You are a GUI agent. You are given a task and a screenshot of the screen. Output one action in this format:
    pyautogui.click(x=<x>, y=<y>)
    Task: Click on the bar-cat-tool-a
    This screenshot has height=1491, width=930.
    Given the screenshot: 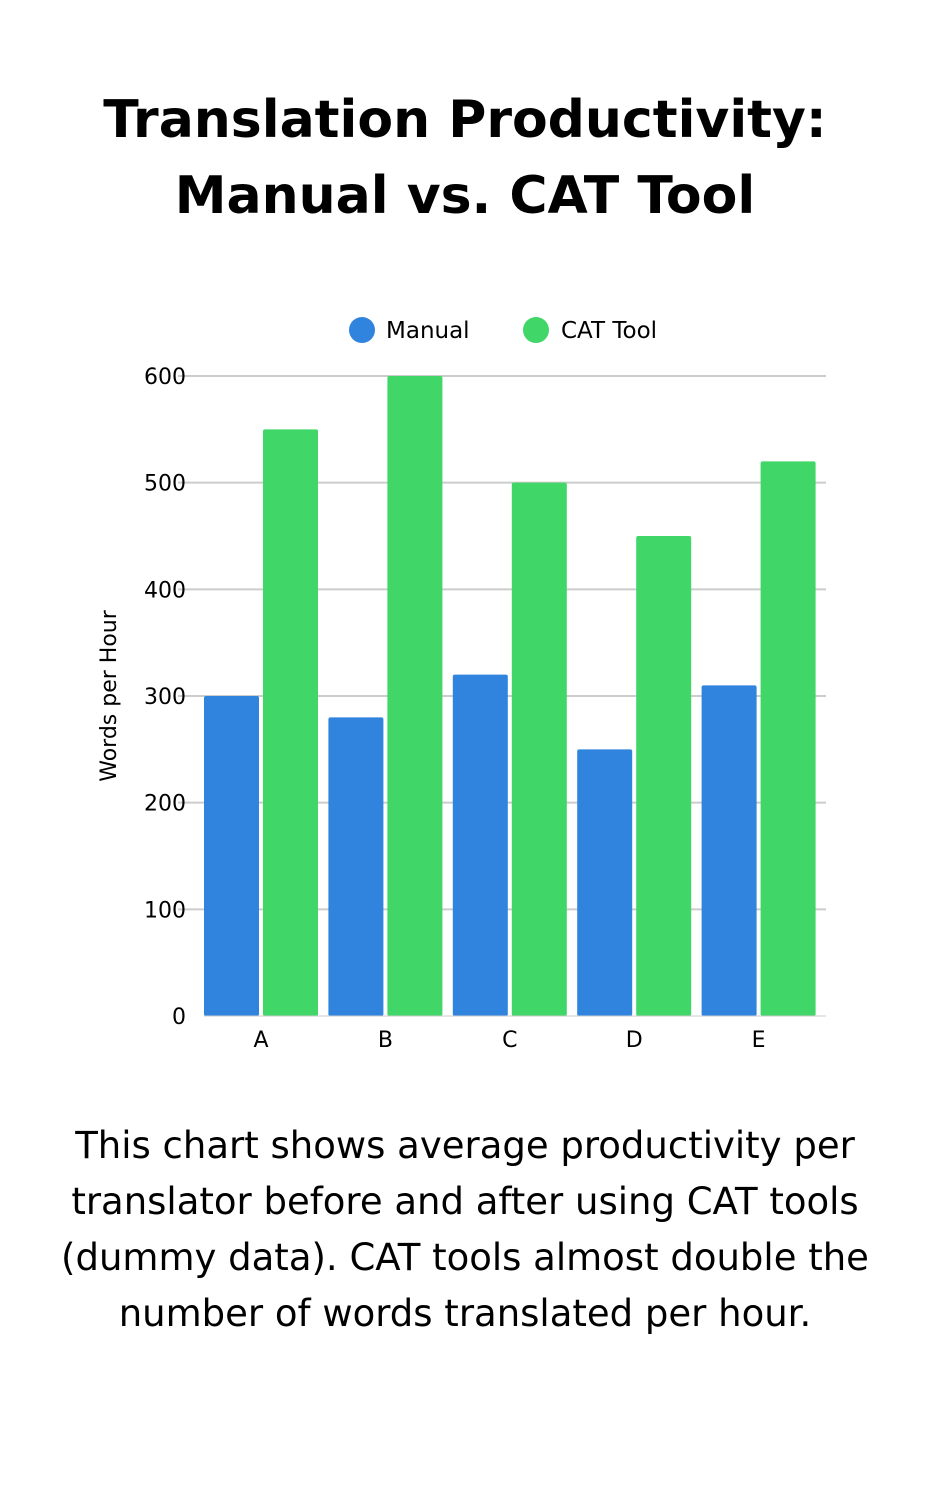 What is the action you would take?
    pyautogui.click(x=290, y=722)
    